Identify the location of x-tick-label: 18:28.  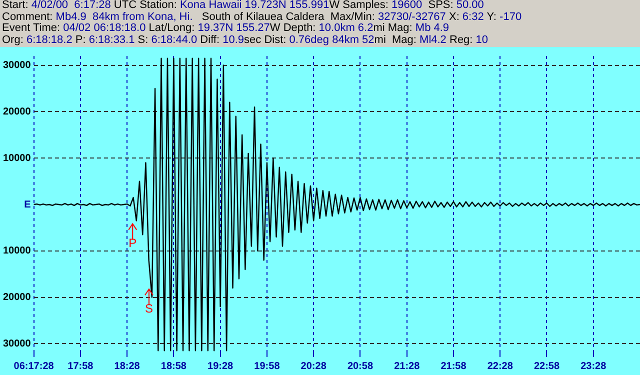
(127, 366).